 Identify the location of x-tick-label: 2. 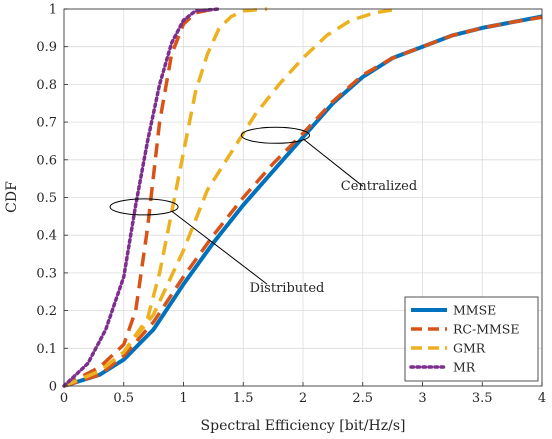
(303, 398).